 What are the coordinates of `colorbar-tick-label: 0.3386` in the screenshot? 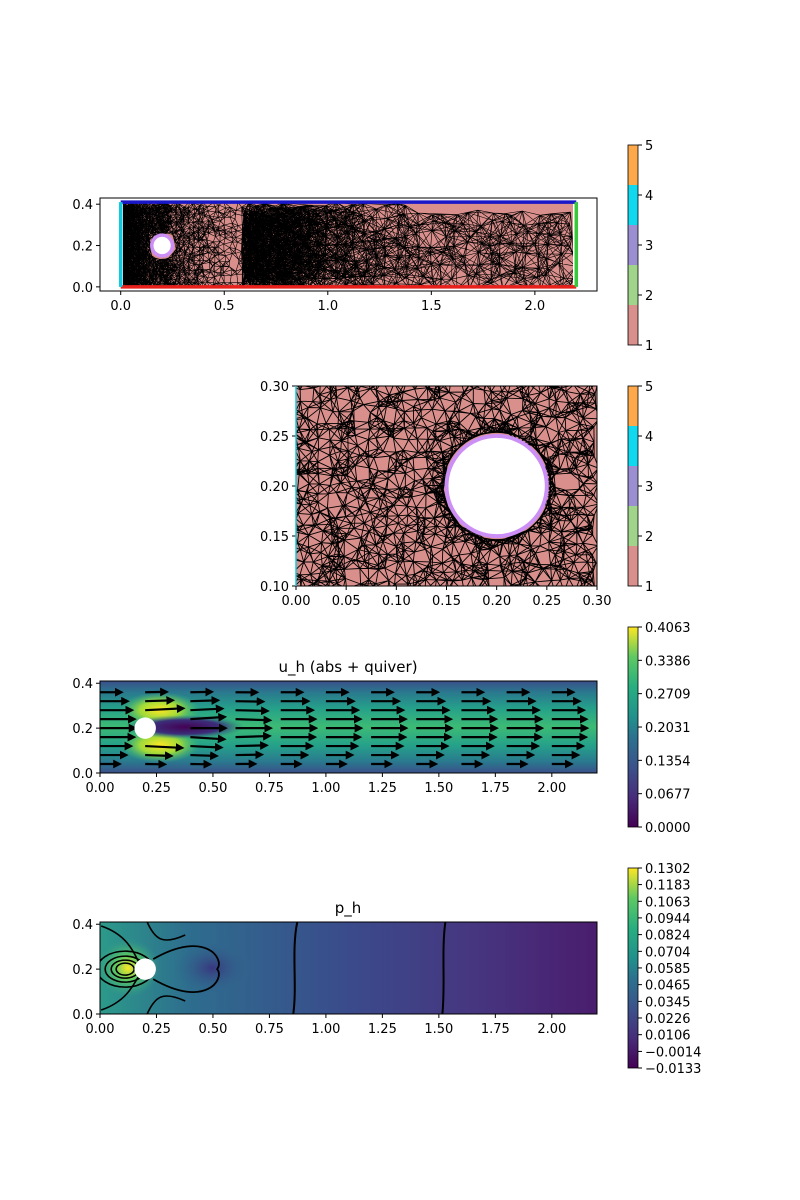 It's located at (668, 661).